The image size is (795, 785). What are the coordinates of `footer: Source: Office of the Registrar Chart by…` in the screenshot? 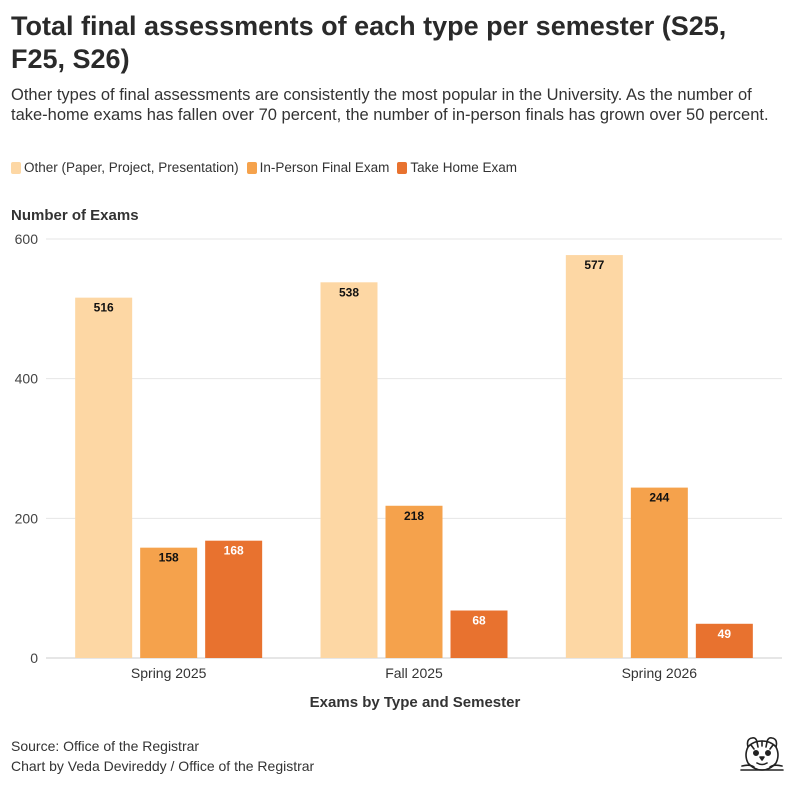 It's located at (162, 756).